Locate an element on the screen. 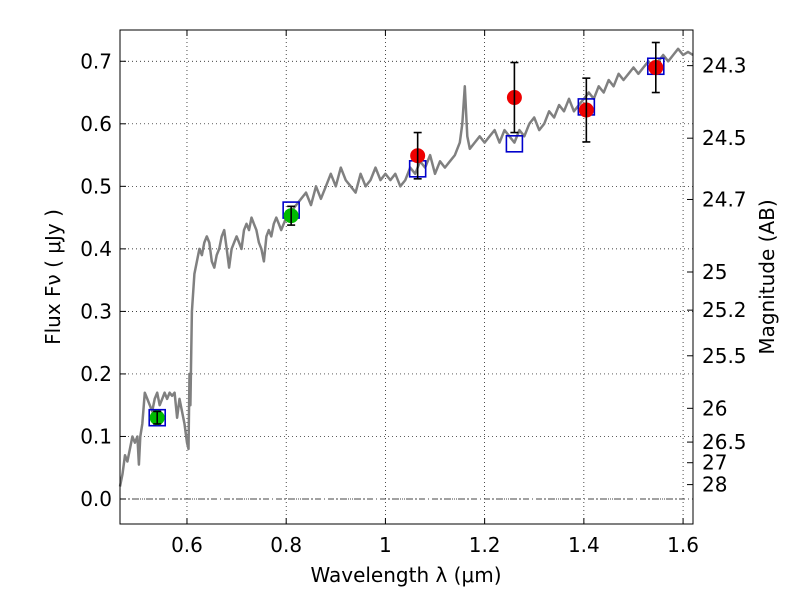 This screenshot has width=800, height=600. x-tick-label-1: 0.8 is located at coordinates (286, 545).